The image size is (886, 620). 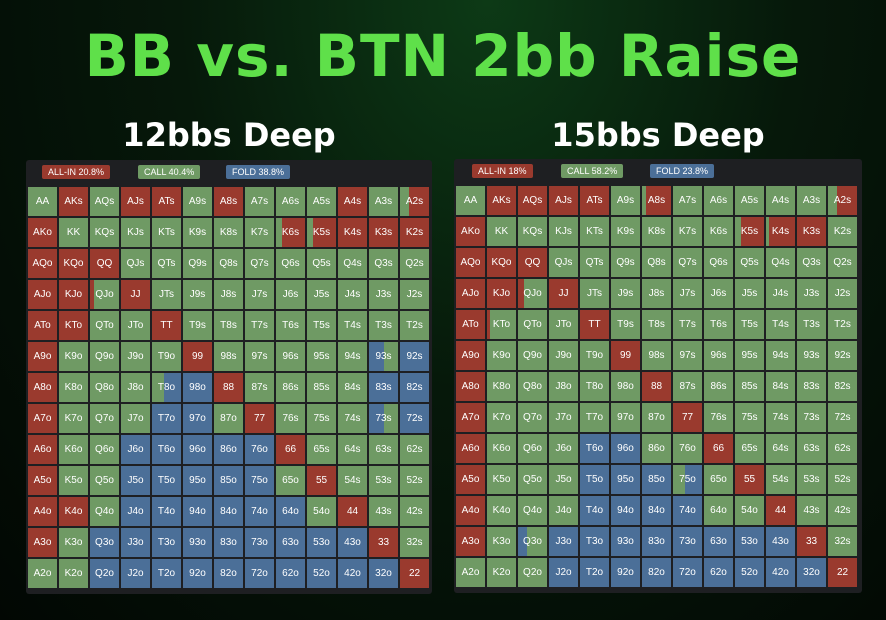 I want to click on hand-label: 82s, so click(x=842, y=386).